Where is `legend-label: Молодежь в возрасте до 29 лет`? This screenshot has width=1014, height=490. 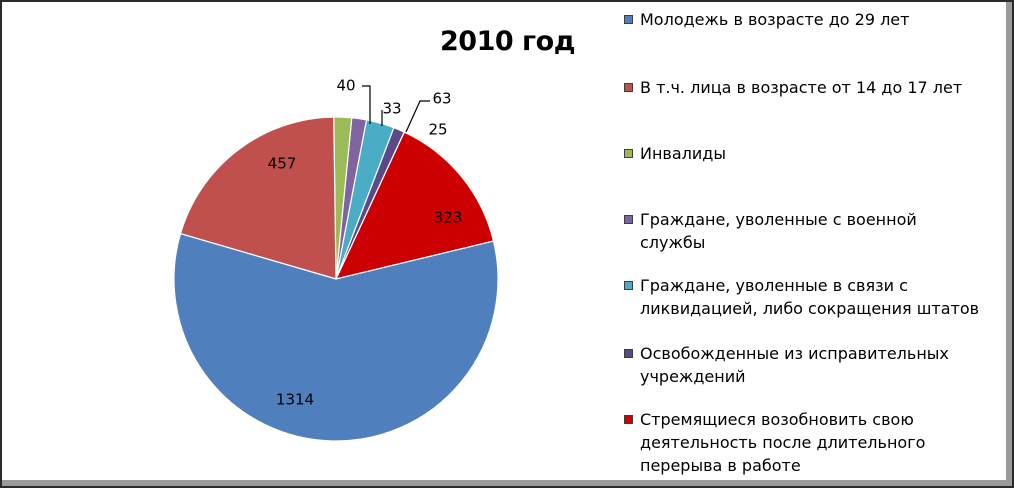
legend-label: Молодежь в возрасте до 29 лет is located at coordinates (775, 19).